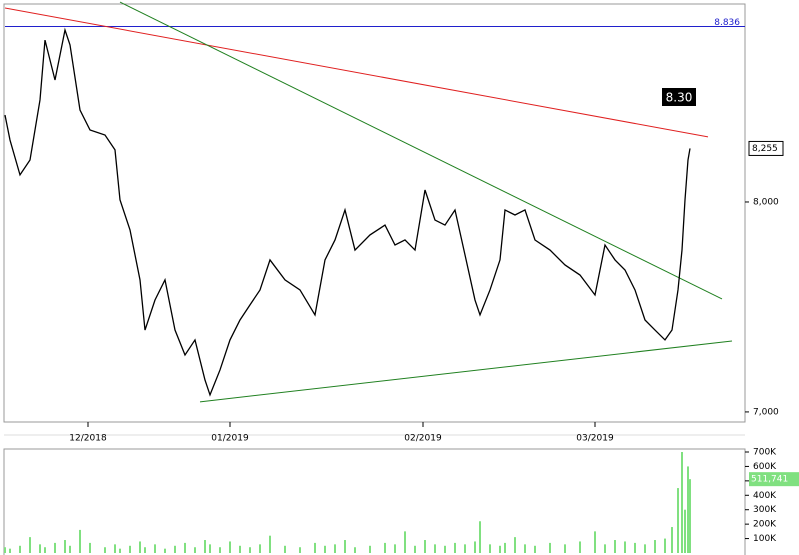 This screenshot has height=555, width=799. What do you see at coordinates (727, 23) in the screenshot?
I see `horizontal-line-label: 8.836` at bounding box center [727, 23].